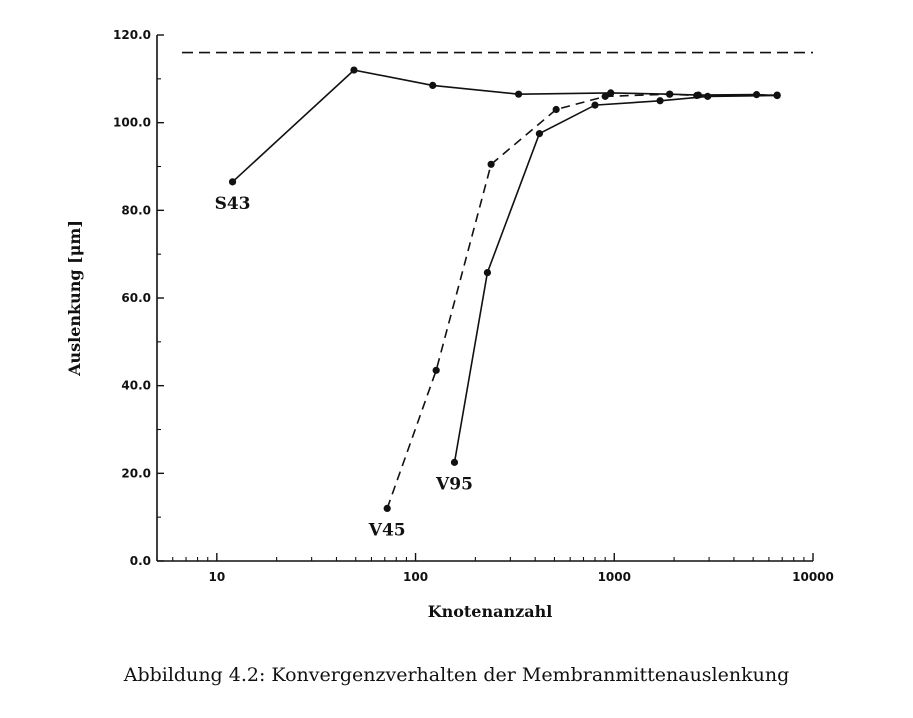 The height and width of the screenshot is (718, 913). I want to click on y-tick-label: 60.0, so click(136, 298).